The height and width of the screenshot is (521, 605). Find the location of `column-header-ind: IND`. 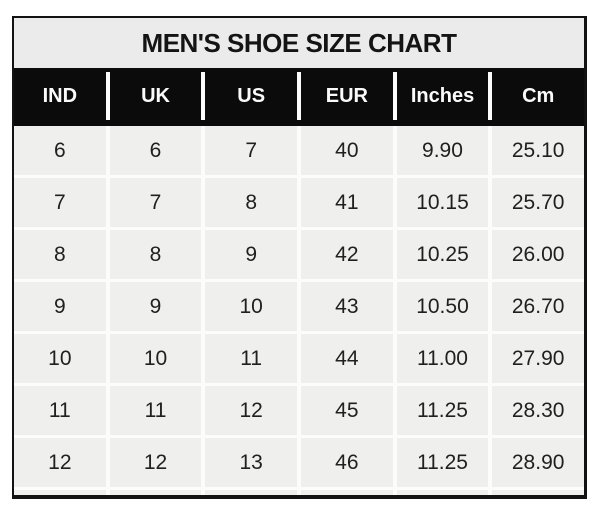

column-header-ind: IND is located at coordinates (60, 95).